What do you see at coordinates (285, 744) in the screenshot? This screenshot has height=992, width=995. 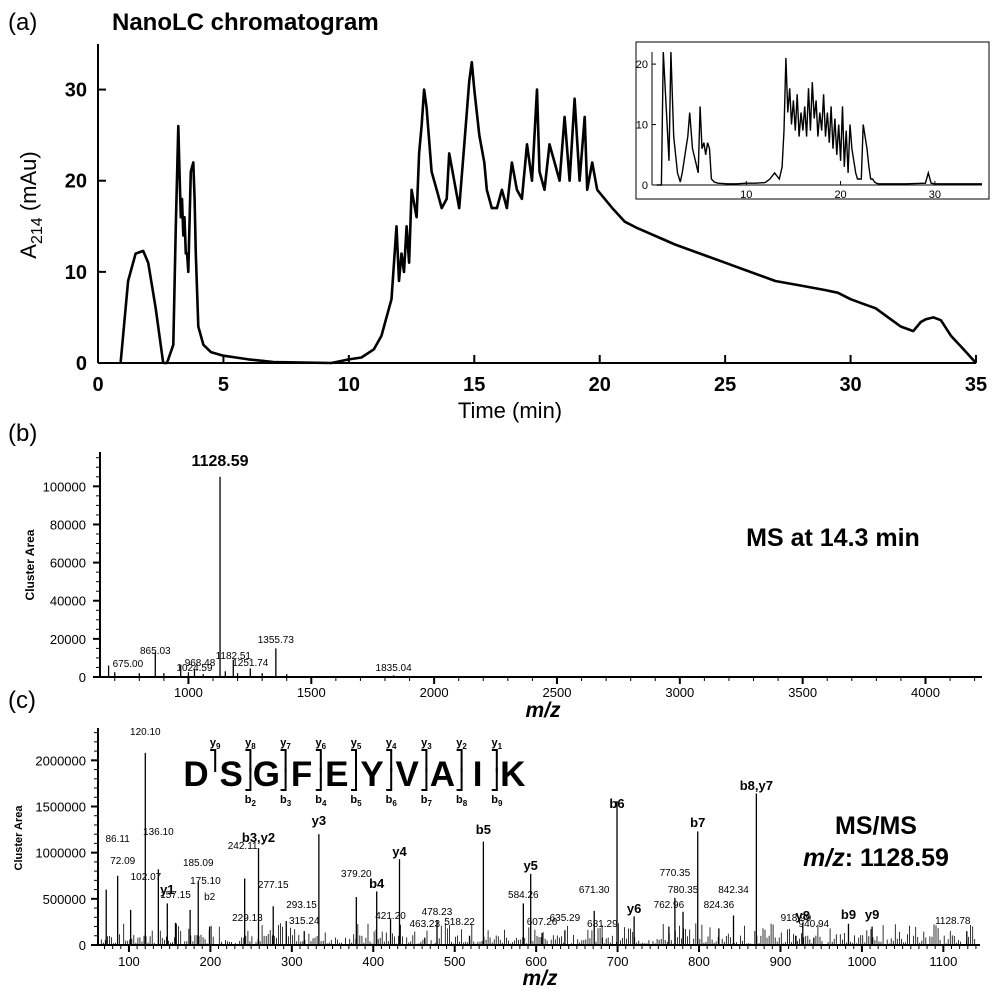 I see `y-ion-label: y7` at bounding box center [285, 744].